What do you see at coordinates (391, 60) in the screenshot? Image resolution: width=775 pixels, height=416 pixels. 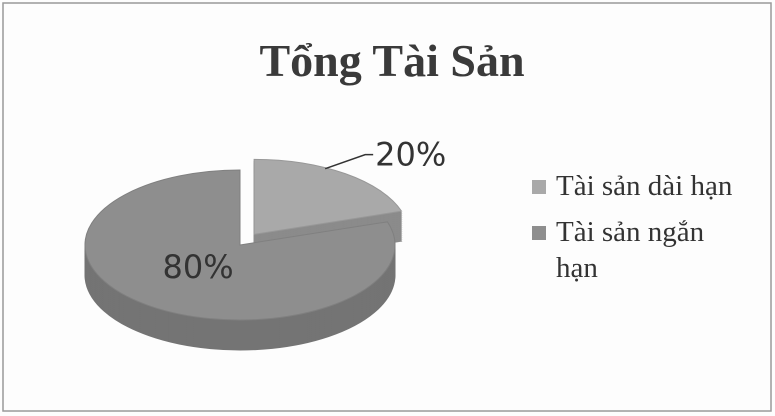 I see `chart-title: Tổng Tài Sản` at bounding box center [391, 60].